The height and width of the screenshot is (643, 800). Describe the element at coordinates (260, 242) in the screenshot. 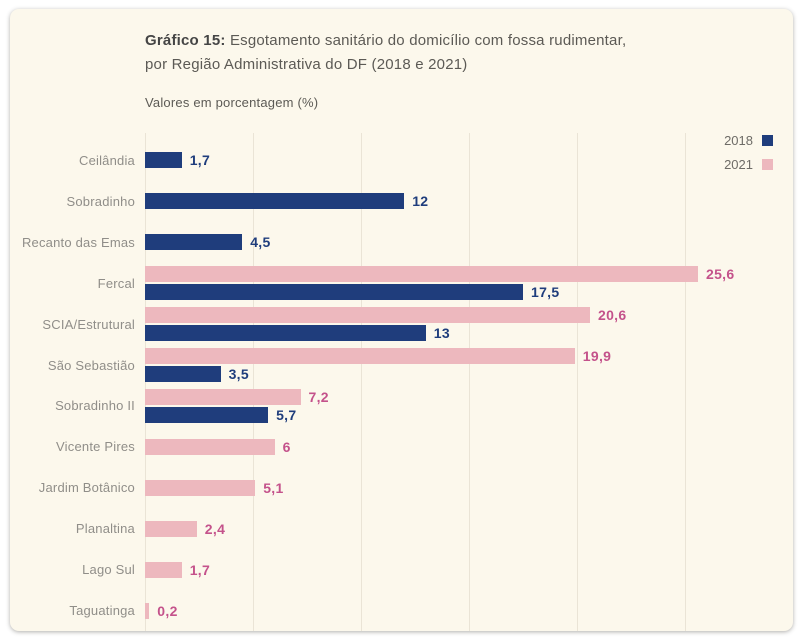

I see `value-label-2018: 4,5` at that location.